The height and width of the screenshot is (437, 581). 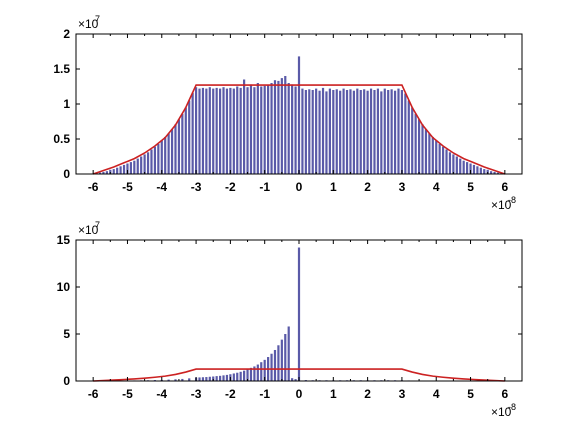 I want to click on chart1-x-tick-label: 2, so click(x=367, y=187).